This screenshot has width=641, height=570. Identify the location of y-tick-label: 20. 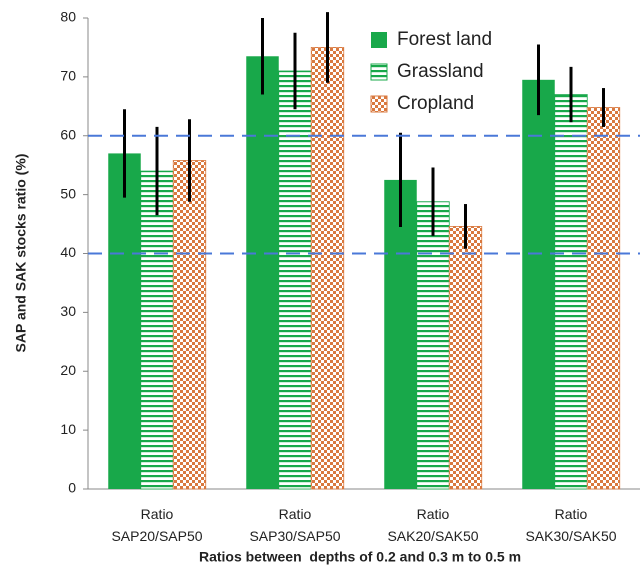
(68, 370).